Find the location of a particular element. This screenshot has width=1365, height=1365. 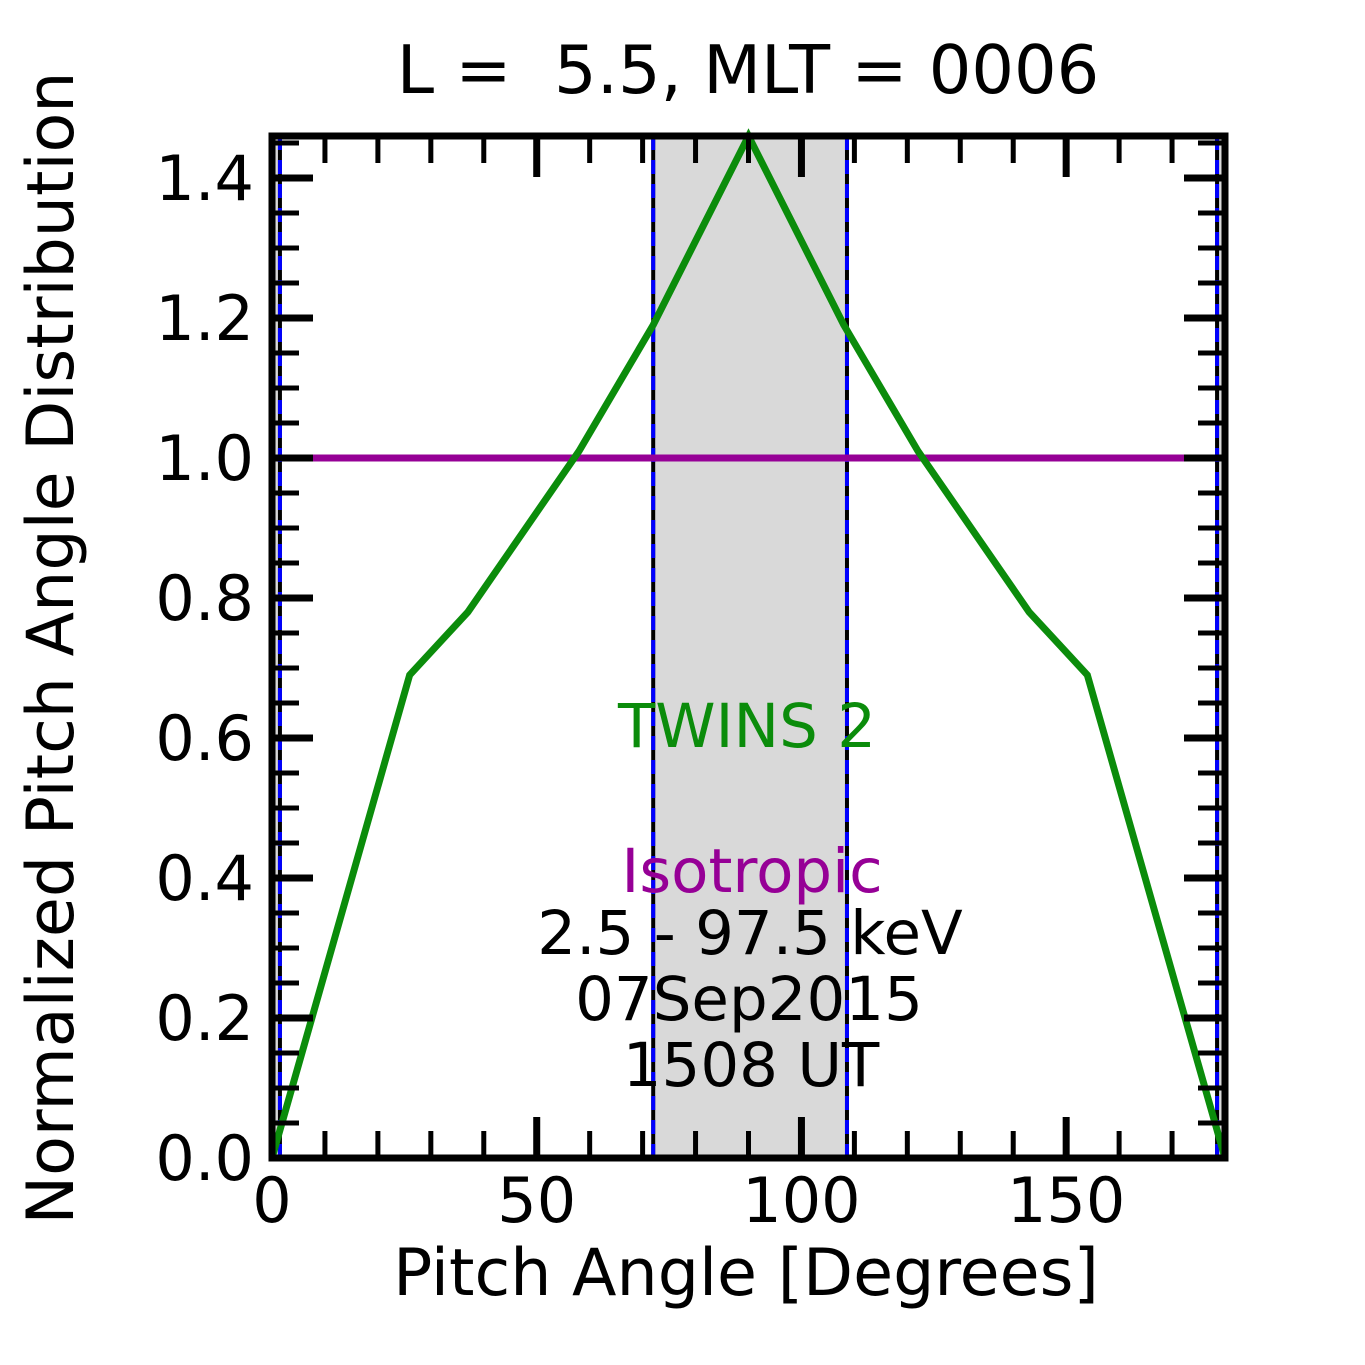

x-tick-label: 150 is located at coordinates (1066, 1200).